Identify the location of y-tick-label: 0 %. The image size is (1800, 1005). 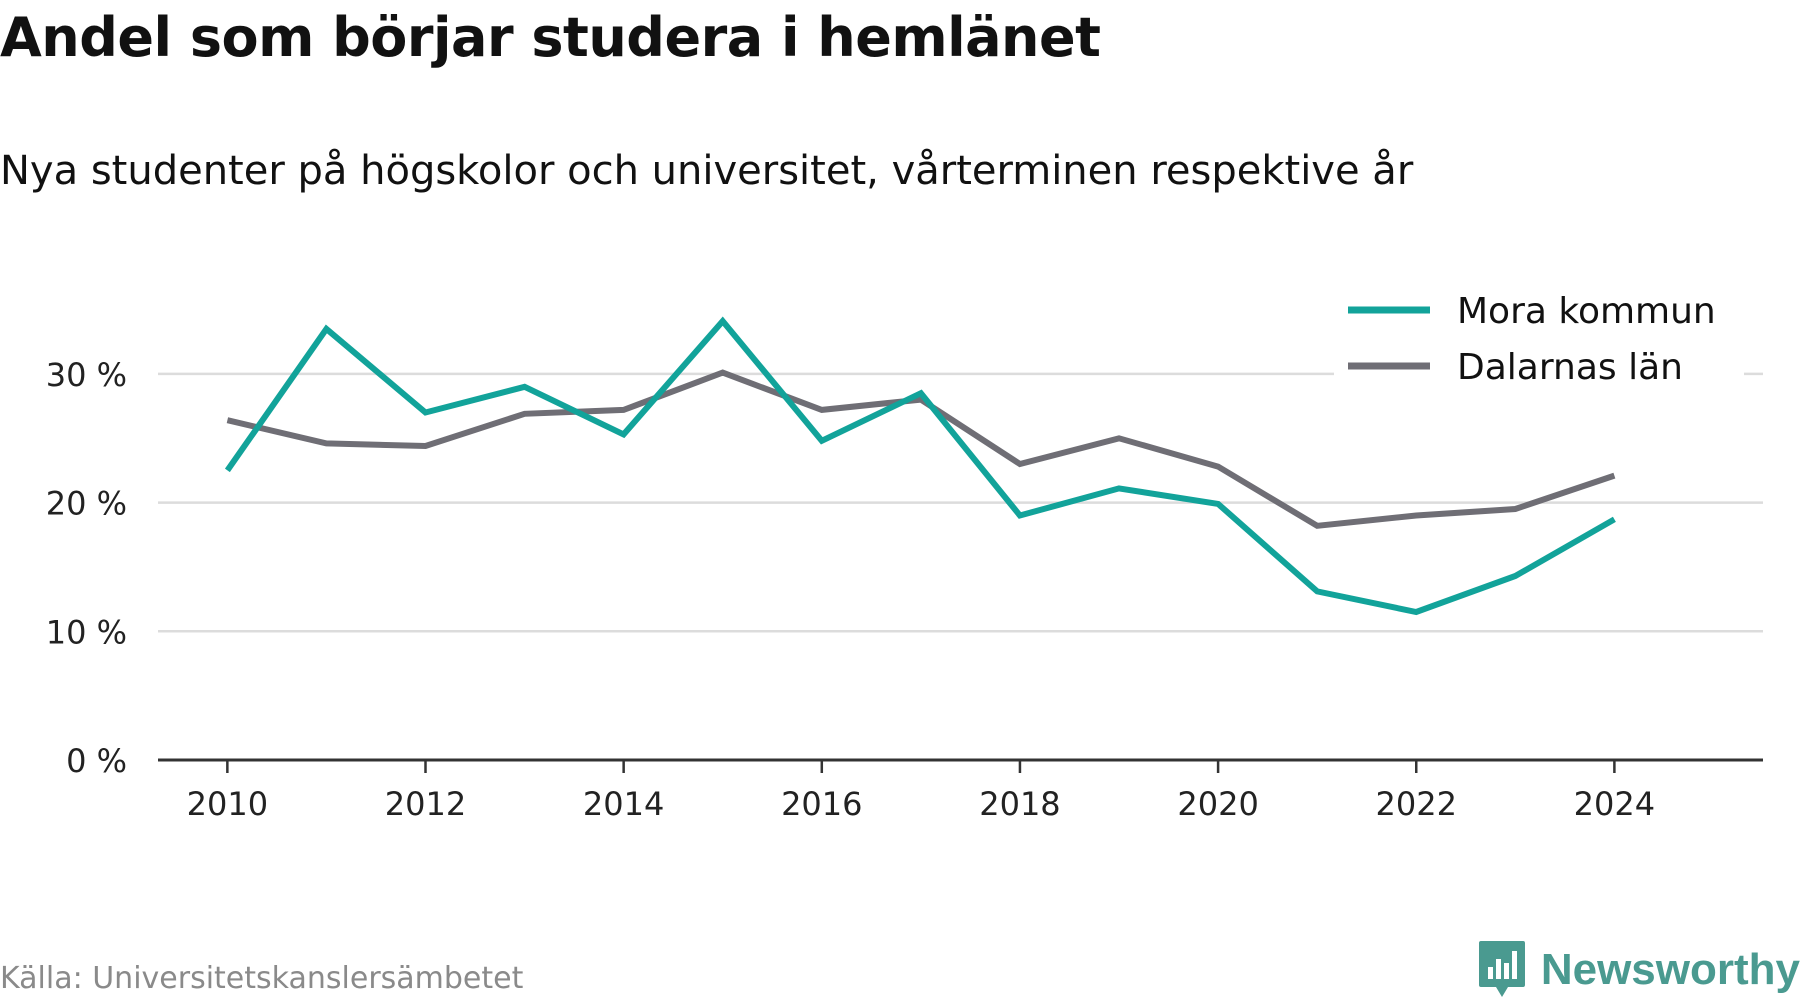
(96, 761).